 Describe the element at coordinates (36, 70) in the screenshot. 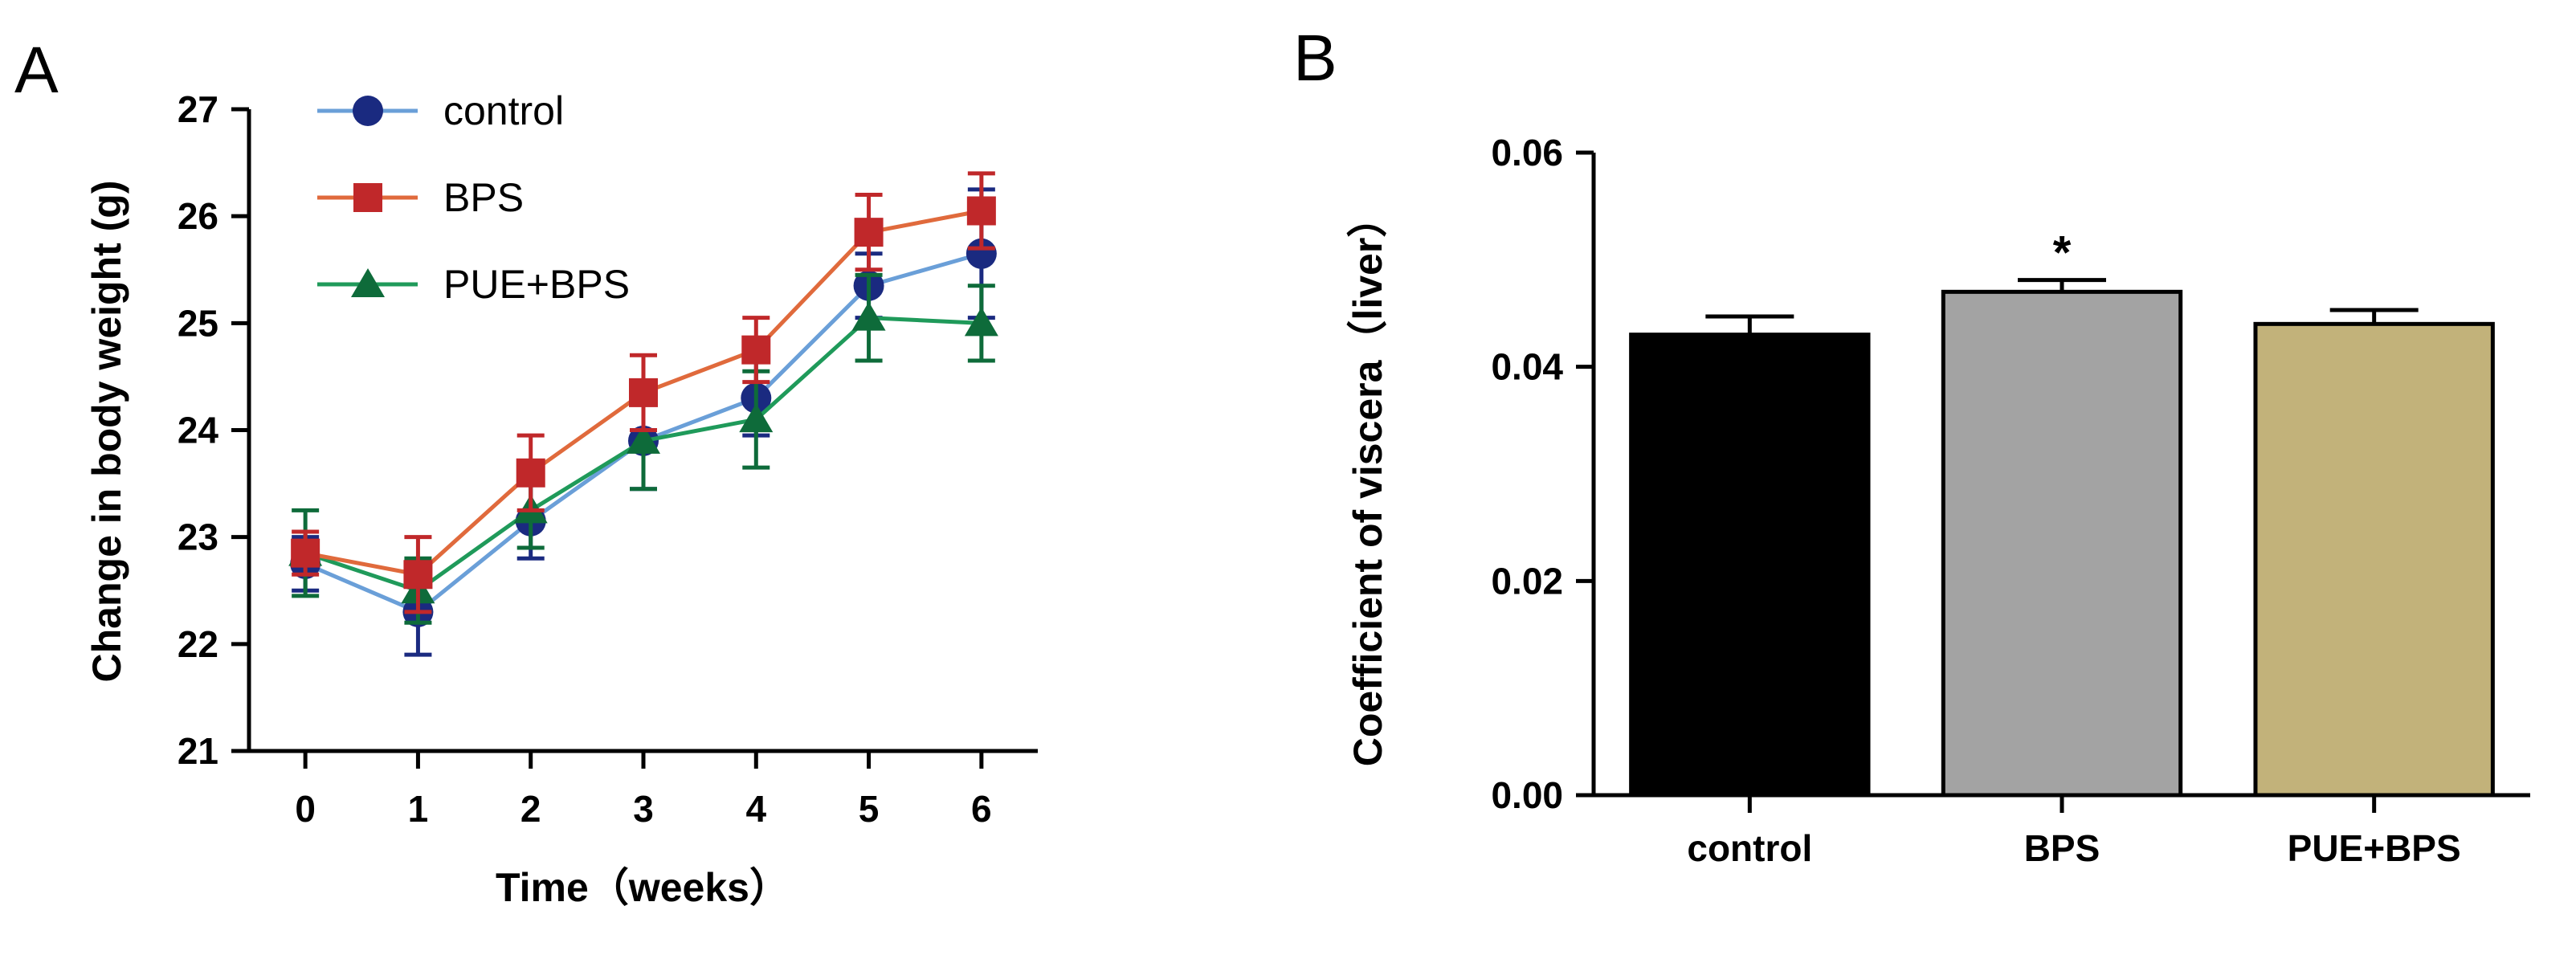

I see `panel-a-label: A` at that location.